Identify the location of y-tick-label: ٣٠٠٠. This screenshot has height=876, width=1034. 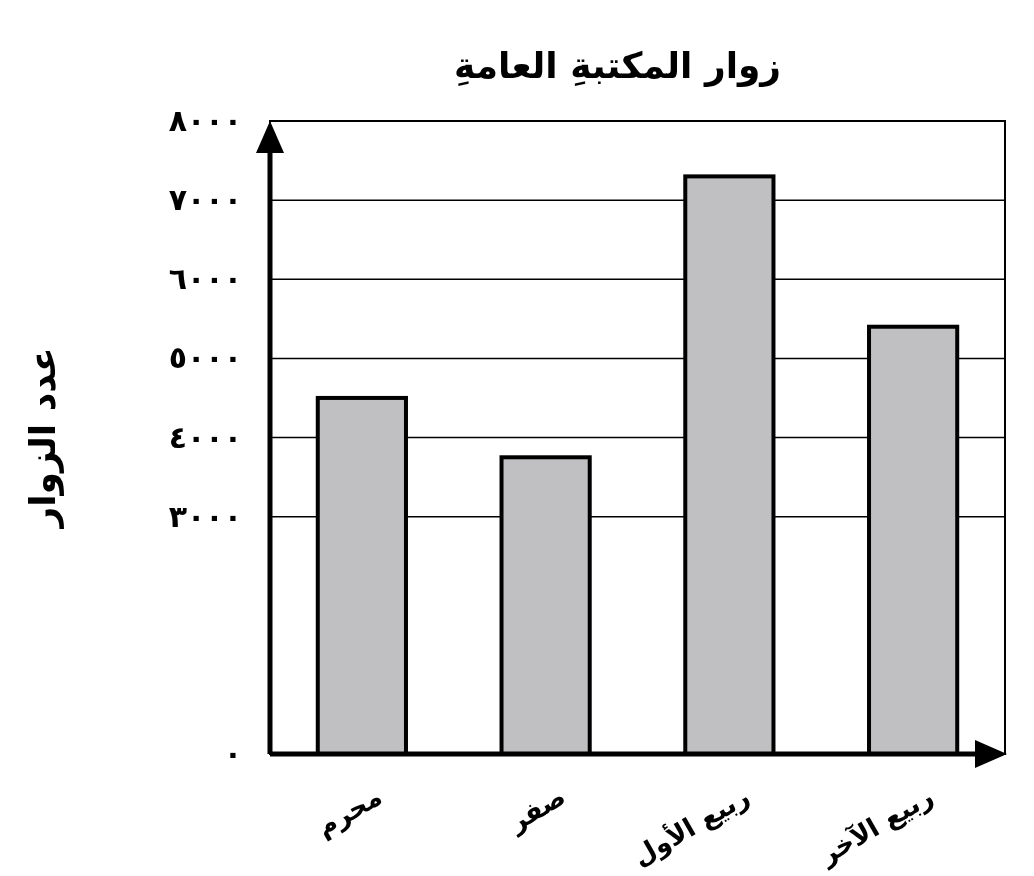
(205, 516).